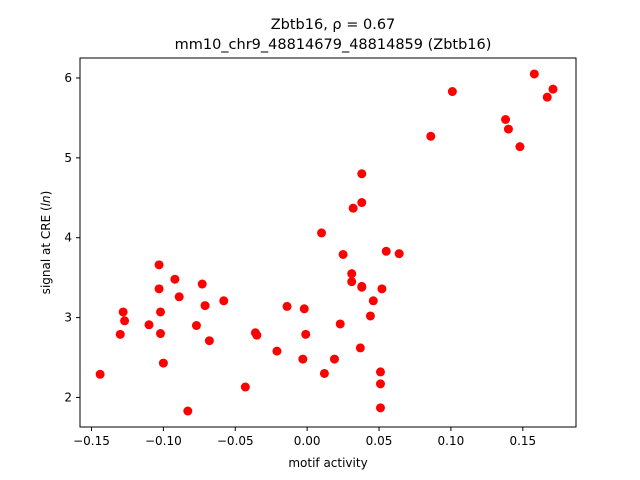 This screenshot has height=480, width=640. Describe the element at coordinates (307, 441) in the screenshot. I see `x-tick-label: 0.00` at that location.